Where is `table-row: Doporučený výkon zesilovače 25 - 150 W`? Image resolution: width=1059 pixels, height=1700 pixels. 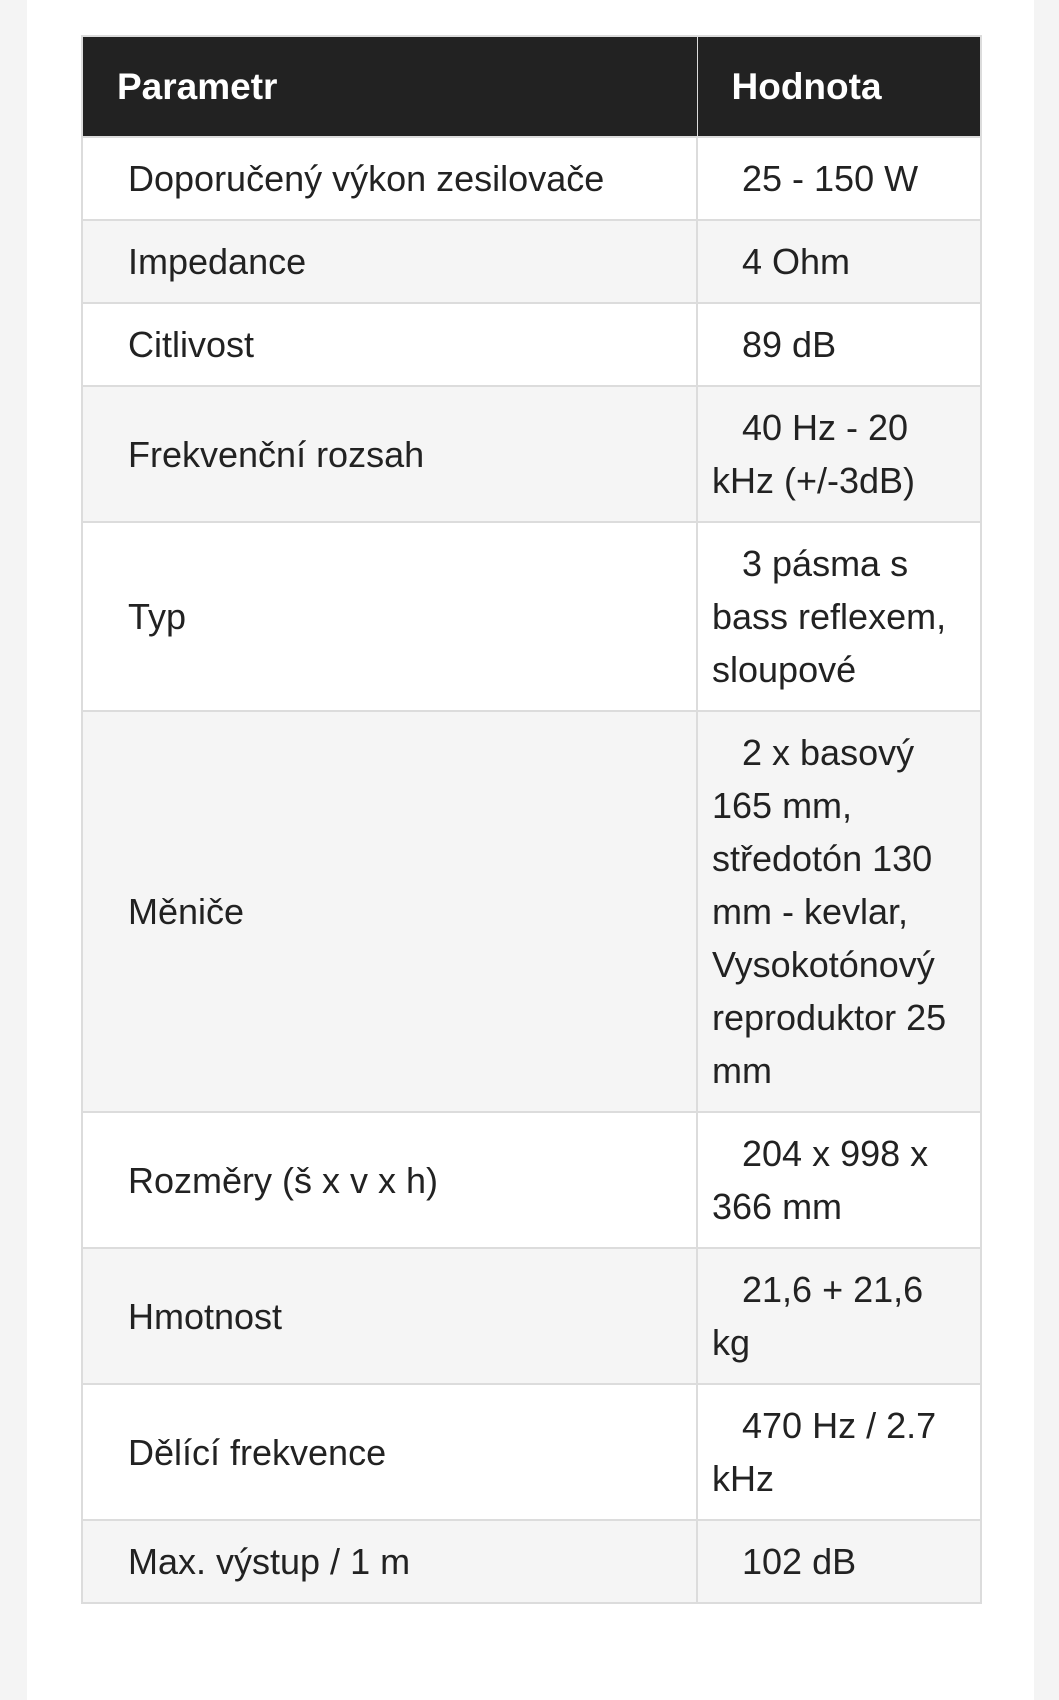 table-row: Doporučený výkon zesilovače 25 - 150 W is located at coordinates (531, 178).